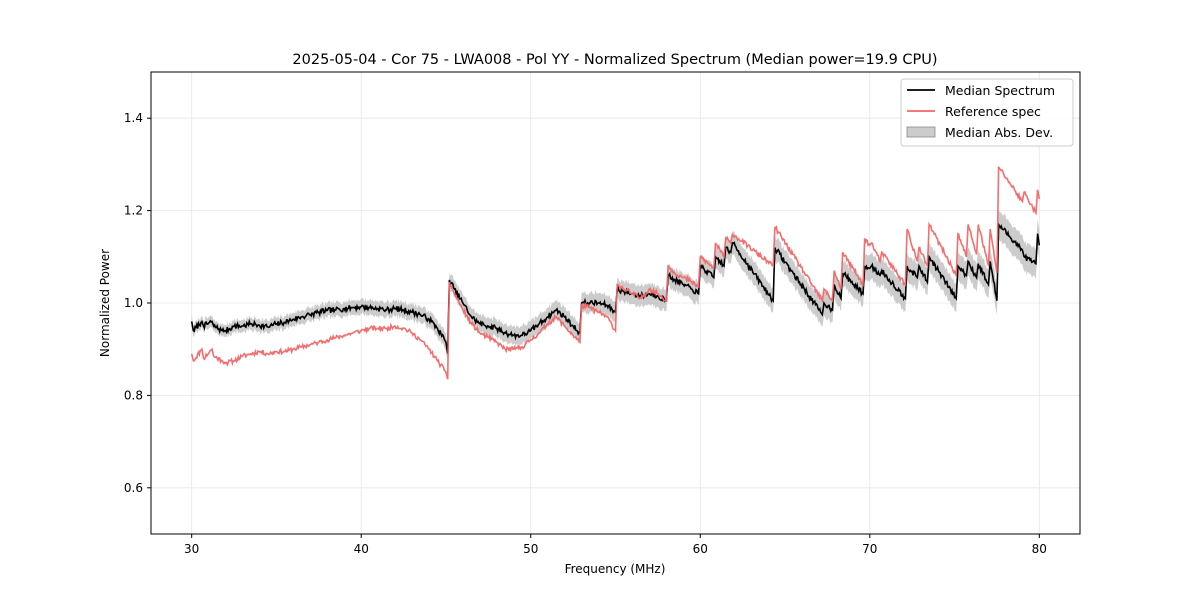 The height and width of the screenshot is (600, 1200). Describe the element at coordinates (921, 132) in the screenshot. I see `legend-swatch-median-abs-dev` at that location.